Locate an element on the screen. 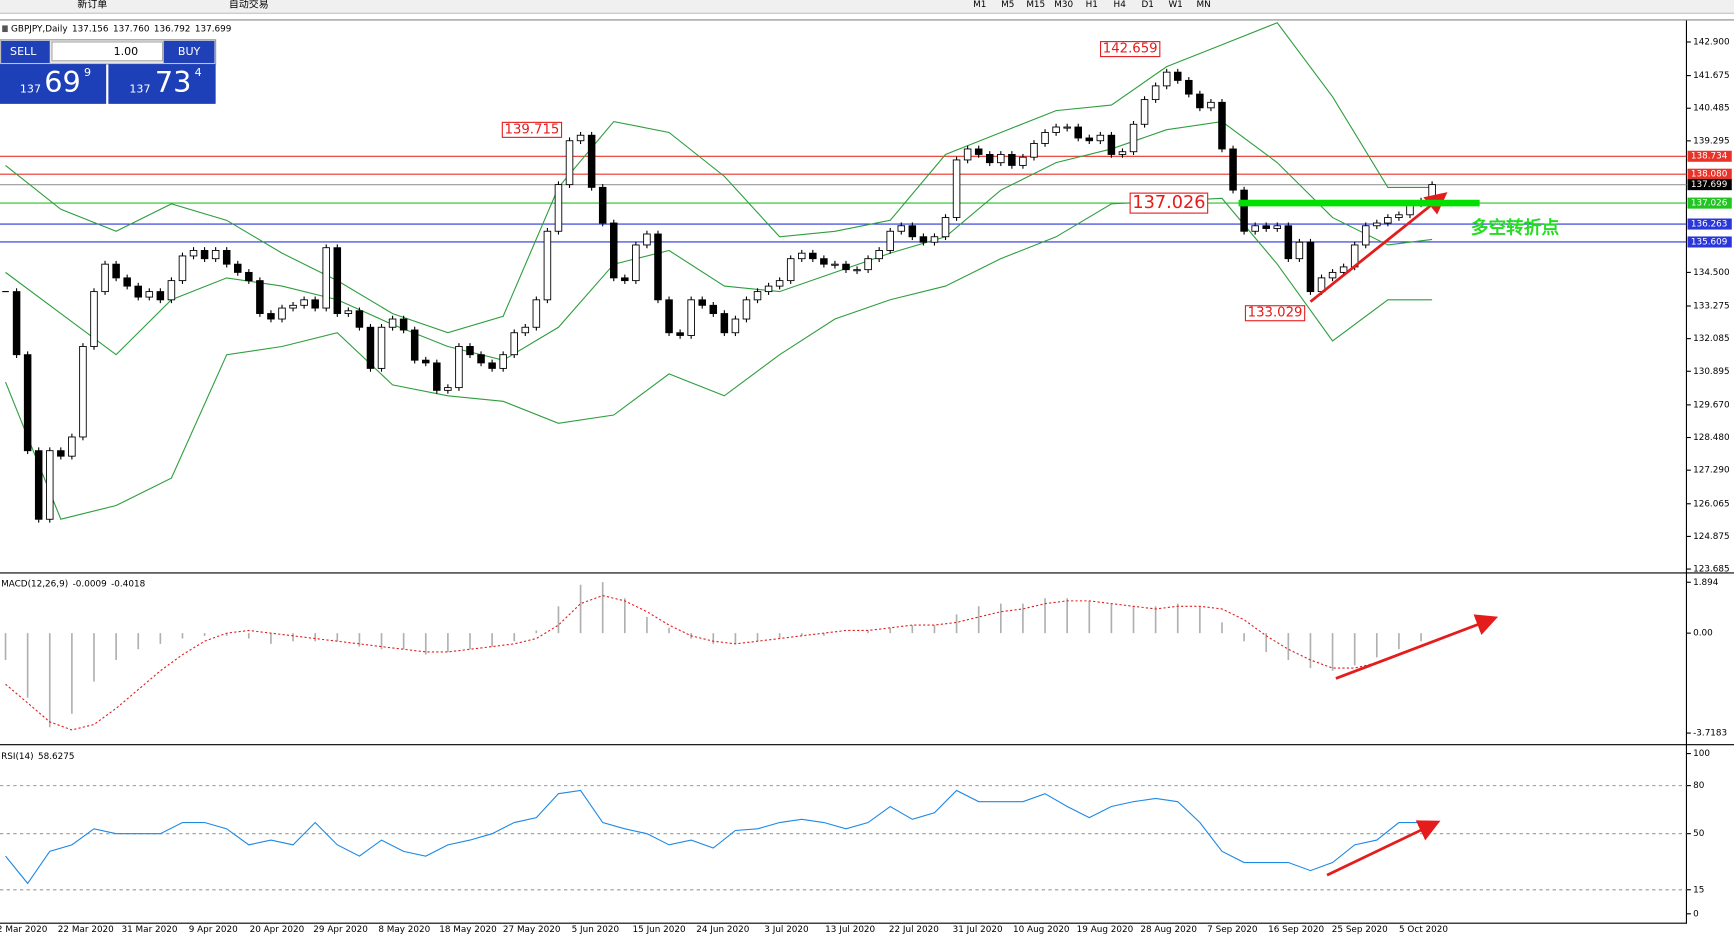 Image resolution: width=1734 pixels, height=937 pixels. ask-box is located at coordinates (162, 84).